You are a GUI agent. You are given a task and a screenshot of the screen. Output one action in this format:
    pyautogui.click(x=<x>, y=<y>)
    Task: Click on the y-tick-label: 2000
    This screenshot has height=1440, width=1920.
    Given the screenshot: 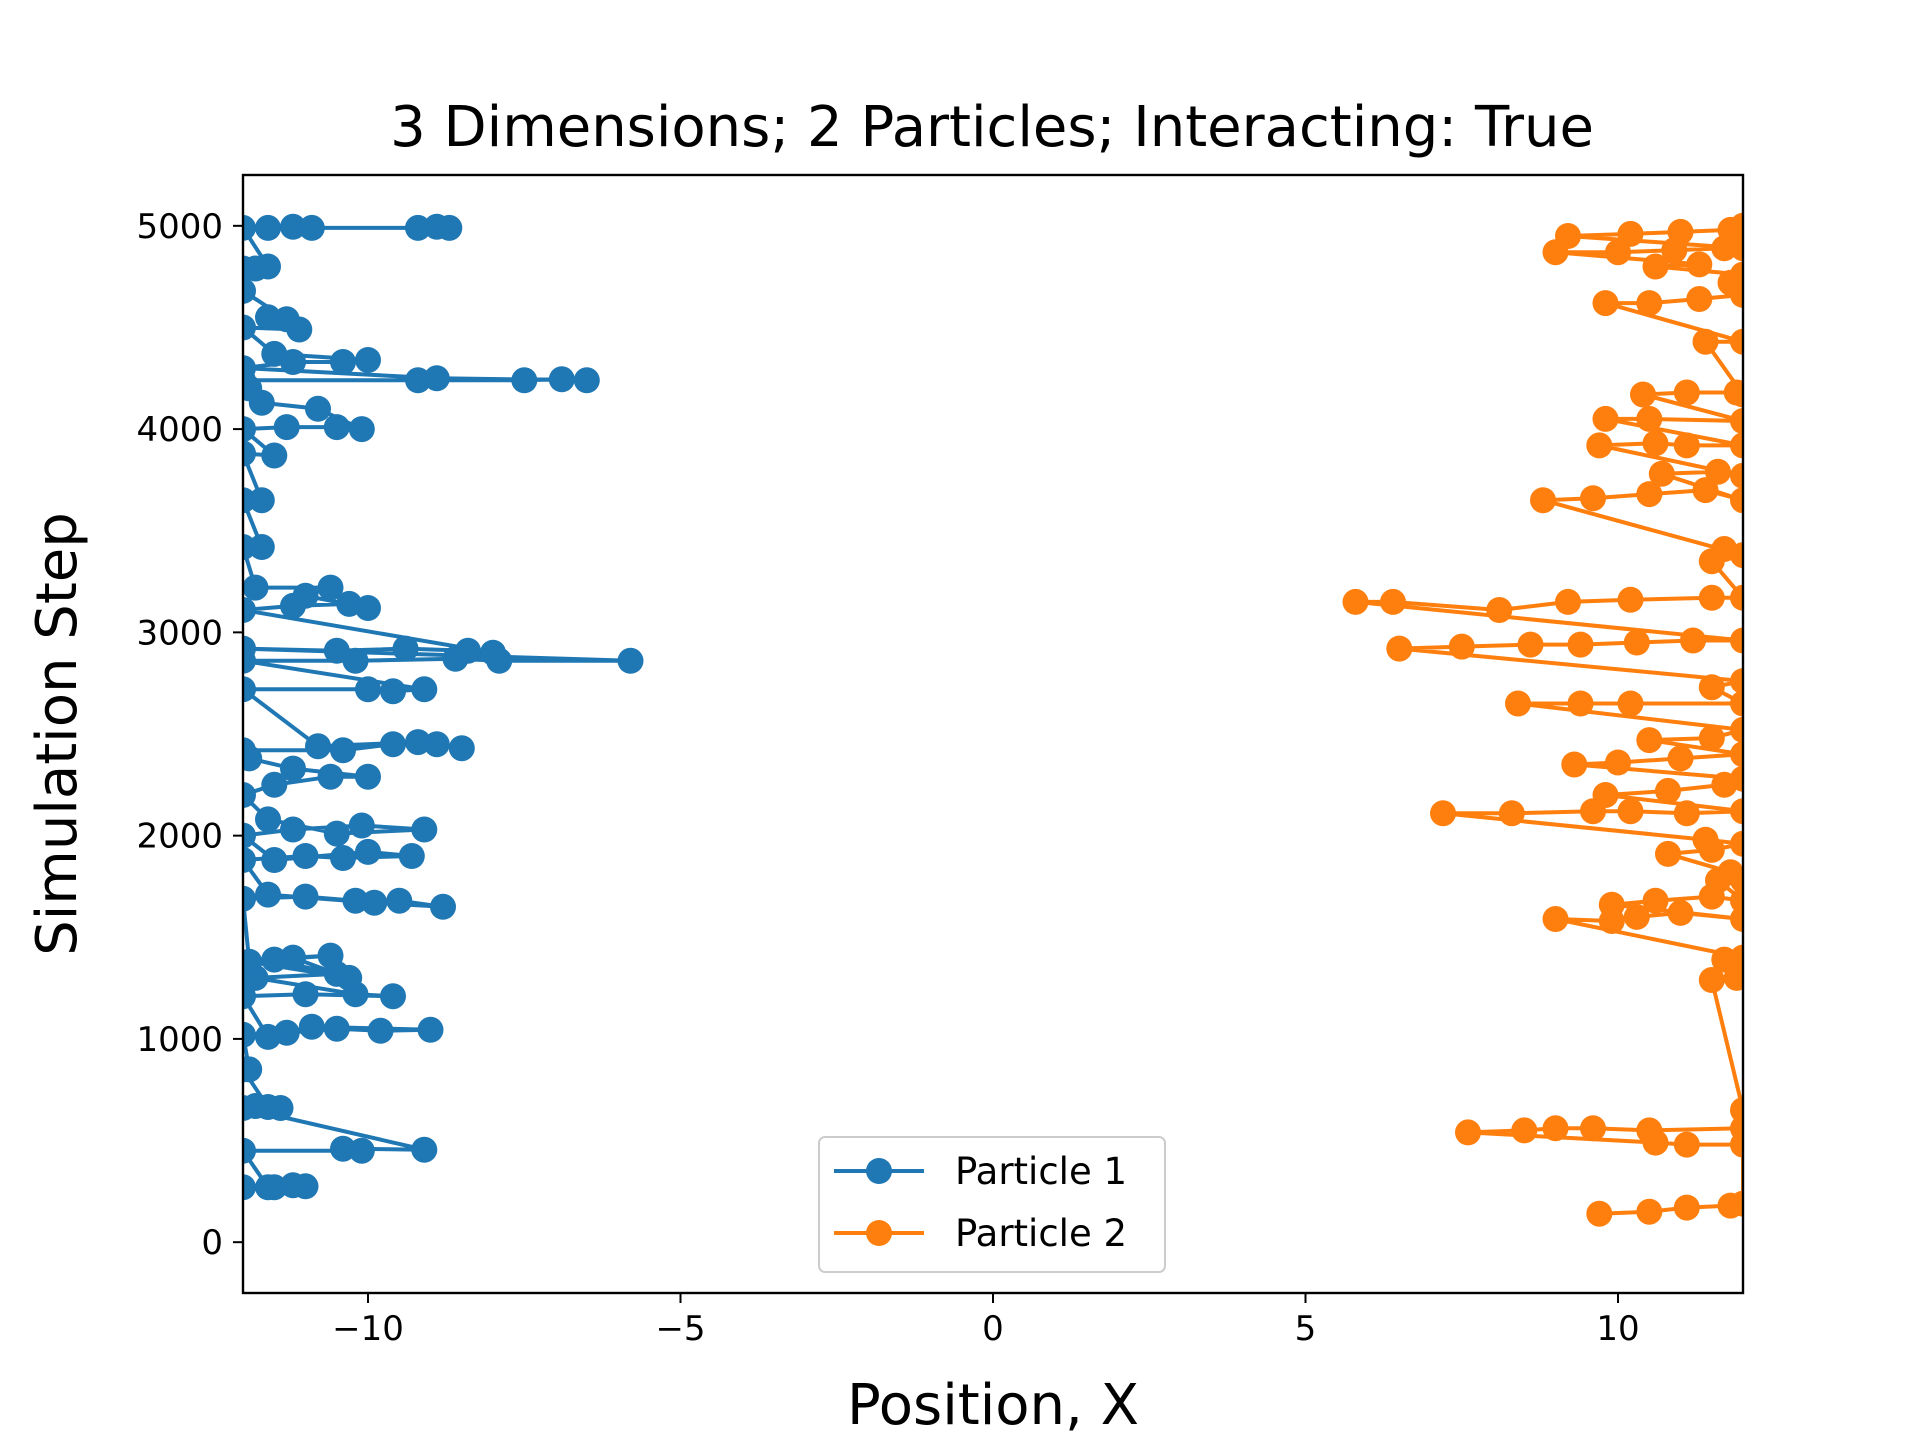 What is the action you would take?
    pyautogui.click(x=179, y=837)
    